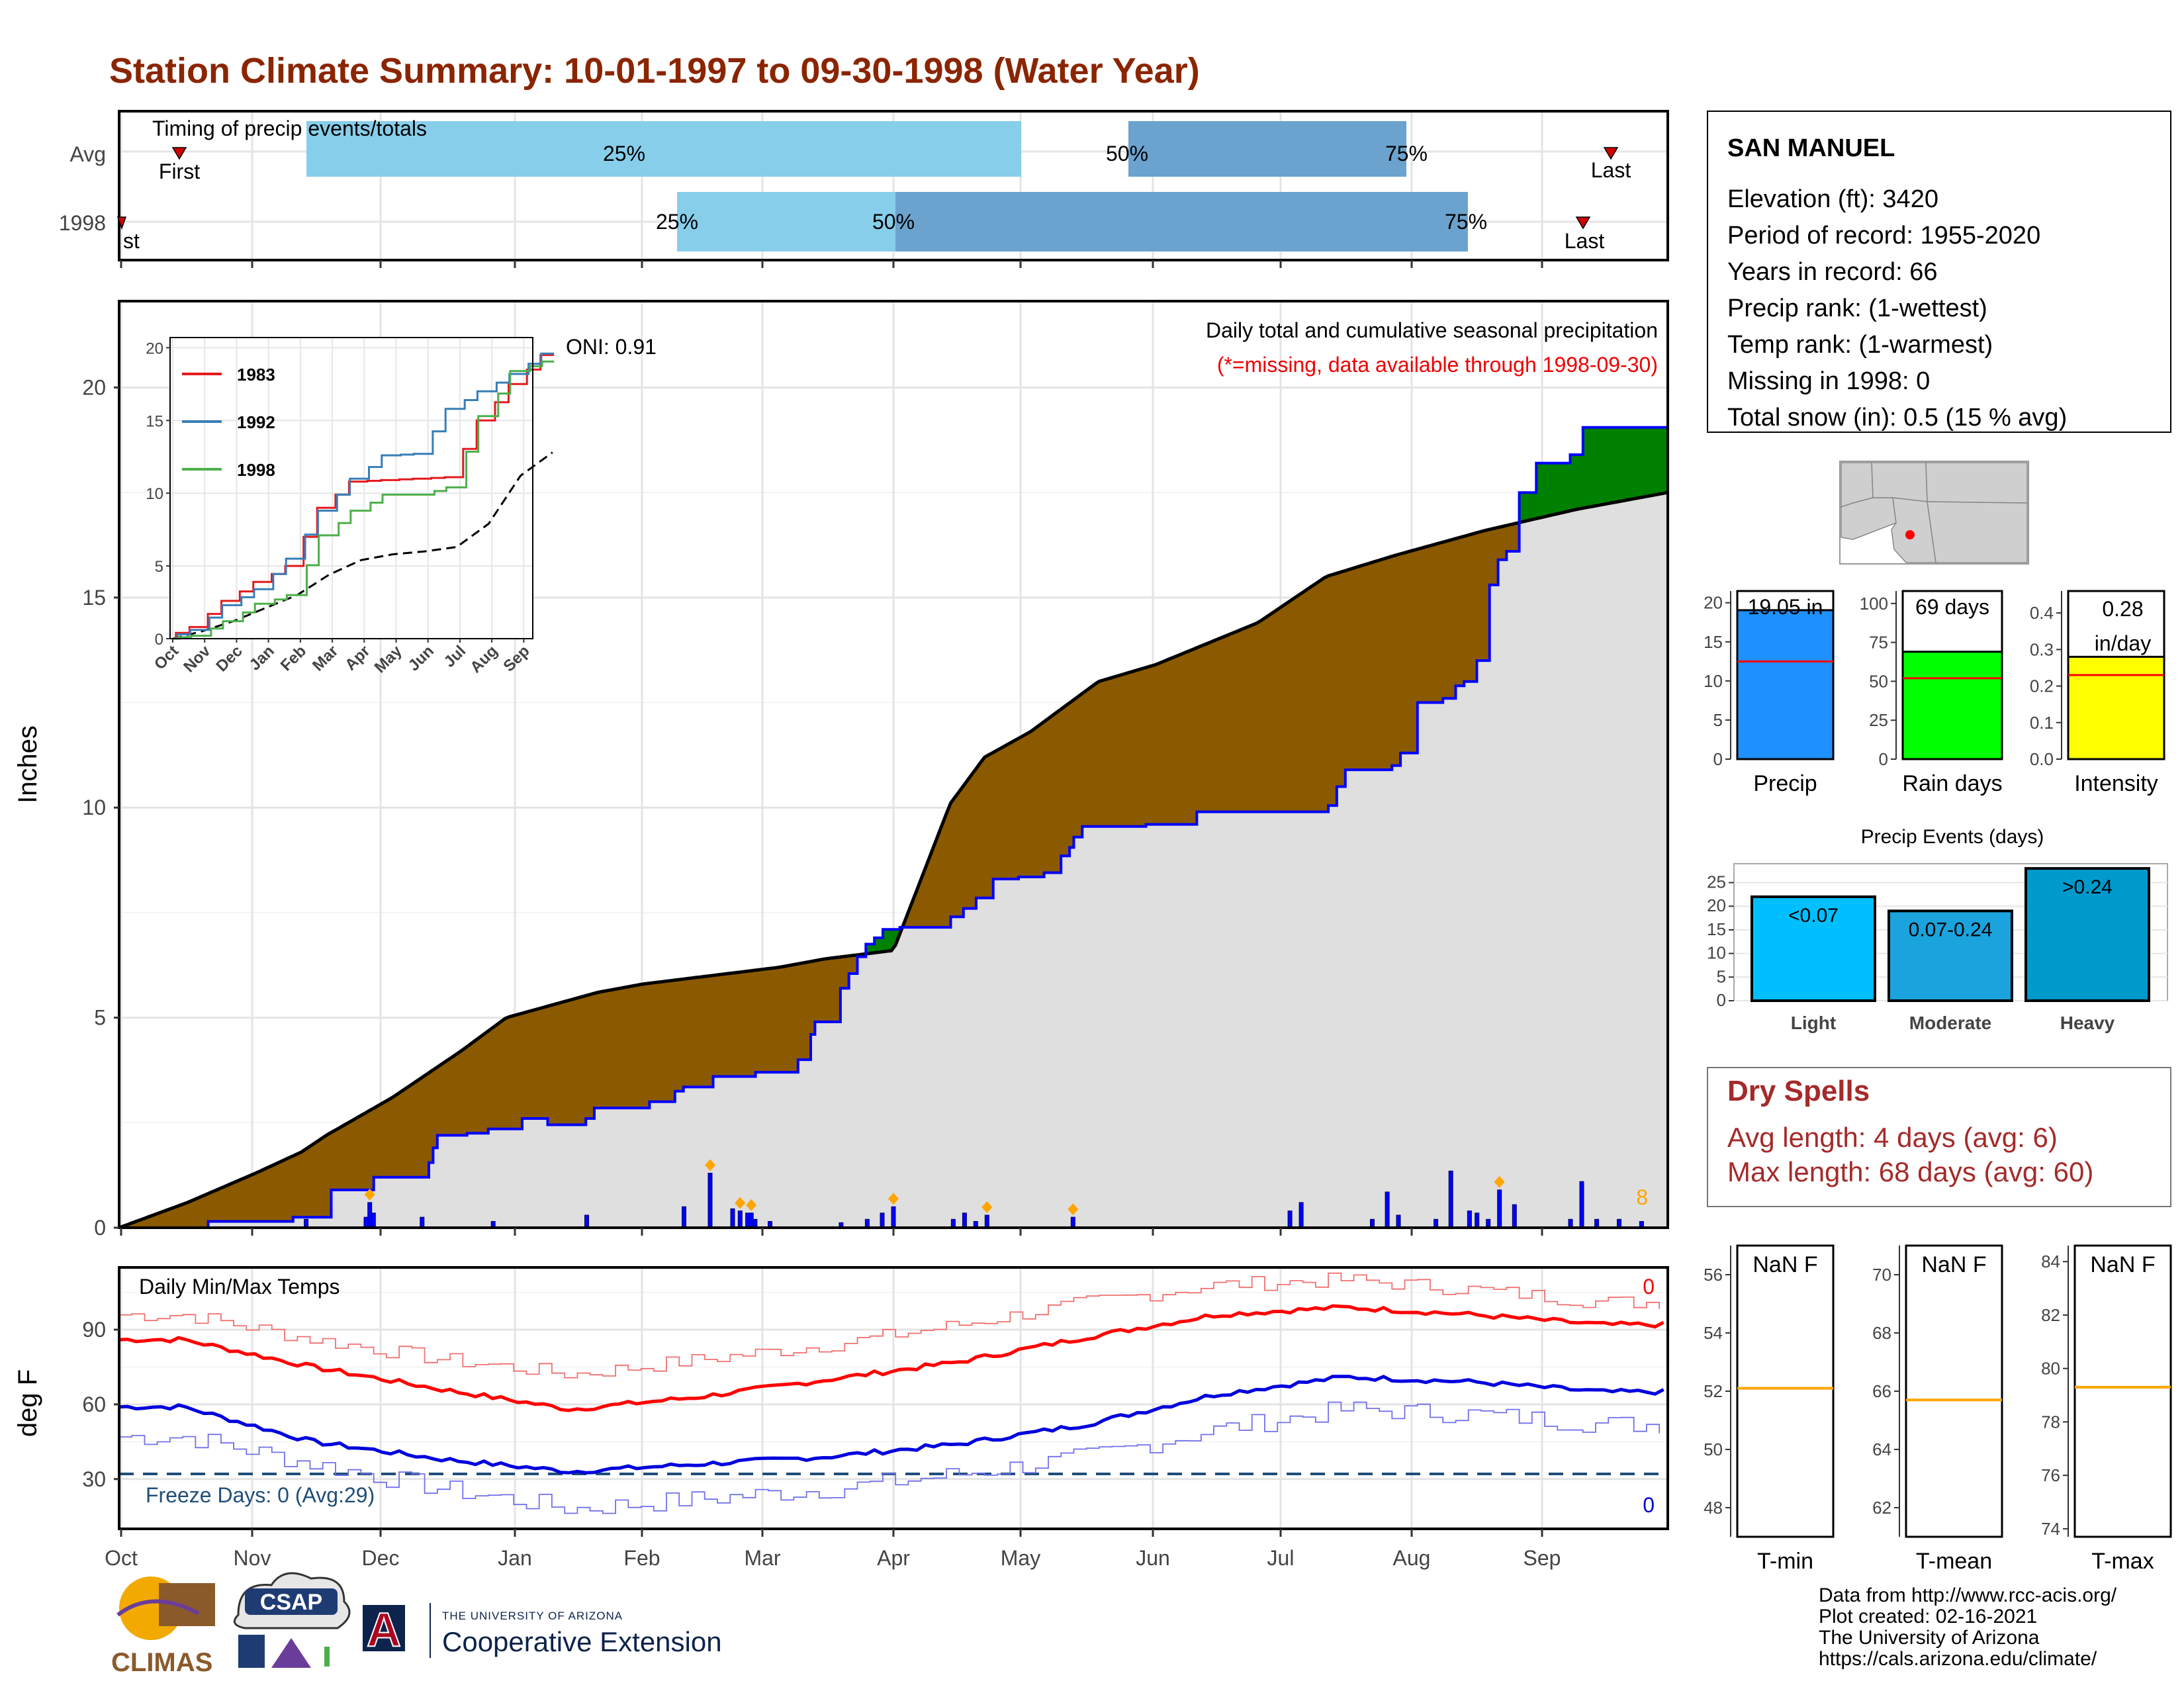 Image resolution: width=2184 pixels, height=1691 pixels. Describe the element at coordinates (121, 223) in the screenshot. I see `y1998-first-marker` at that location.